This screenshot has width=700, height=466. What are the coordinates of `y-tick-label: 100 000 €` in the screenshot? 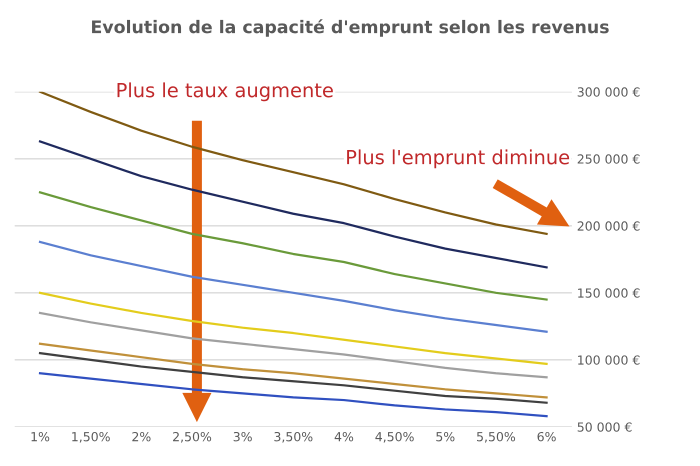 It's located at (609, 360).